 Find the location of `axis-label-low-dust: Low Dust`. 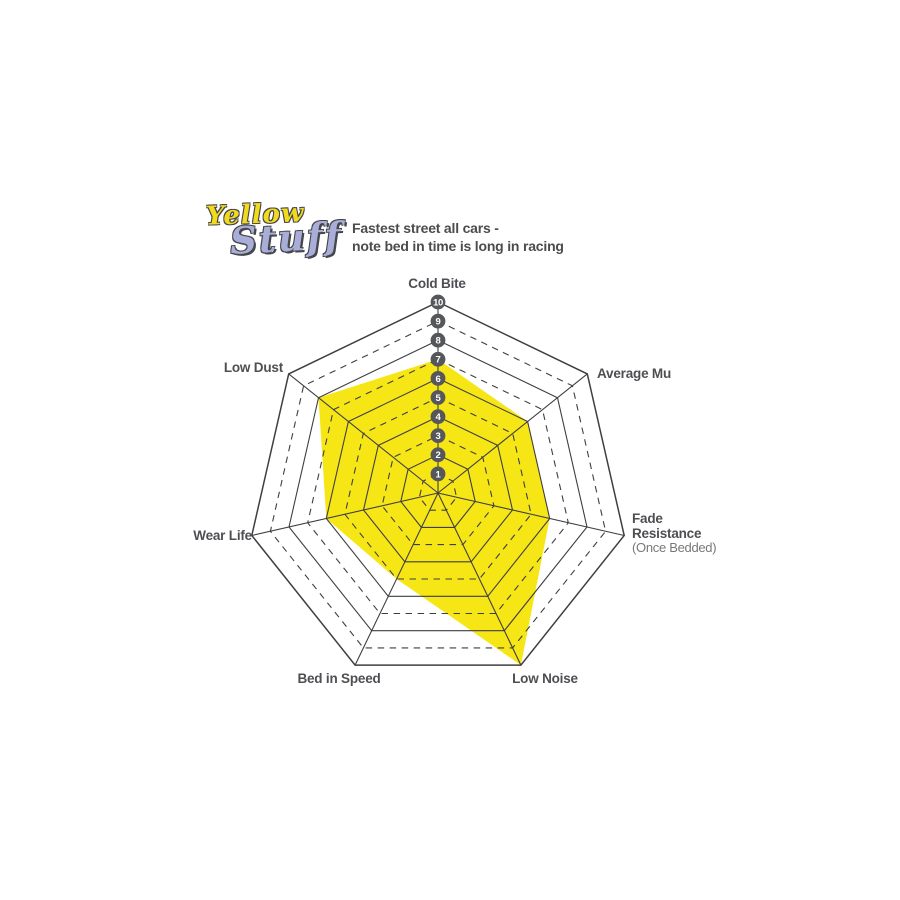

axis-label-low-dust: Low Dust is located at coordinates (253, 367).